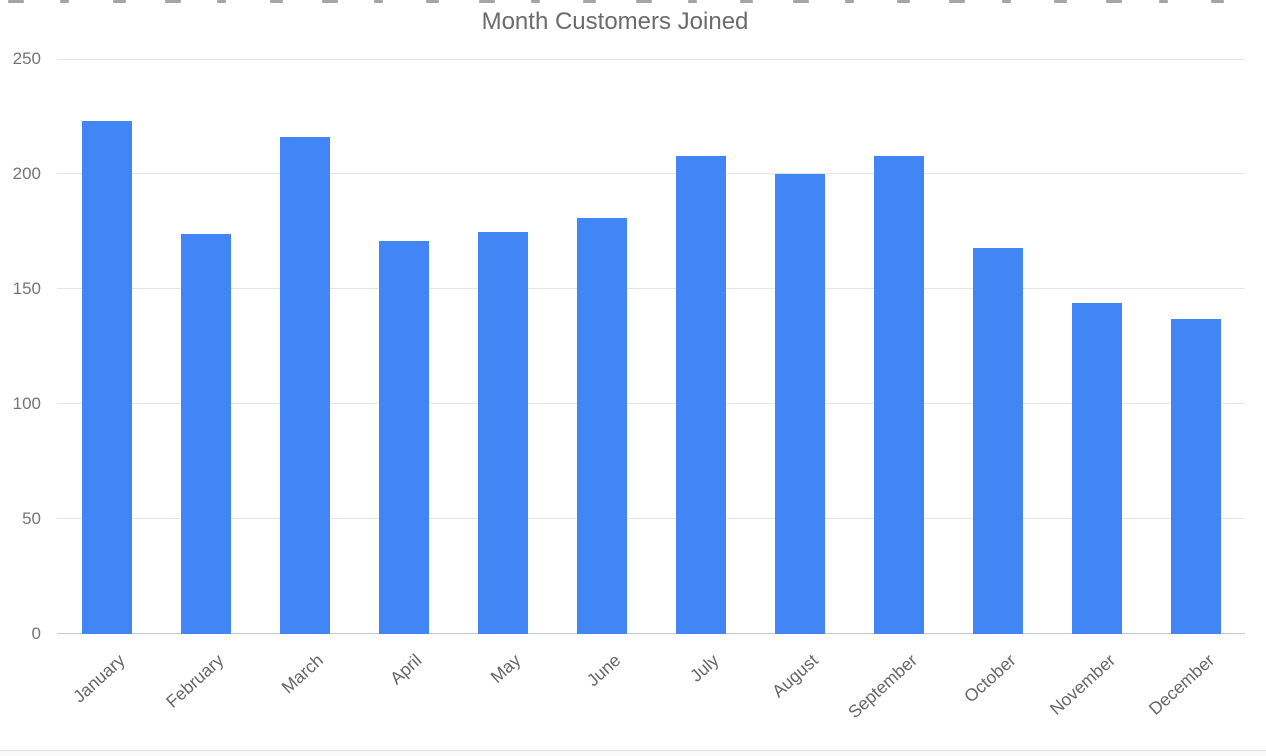  I want to click on bottom-edge-line, so click(633, 750).